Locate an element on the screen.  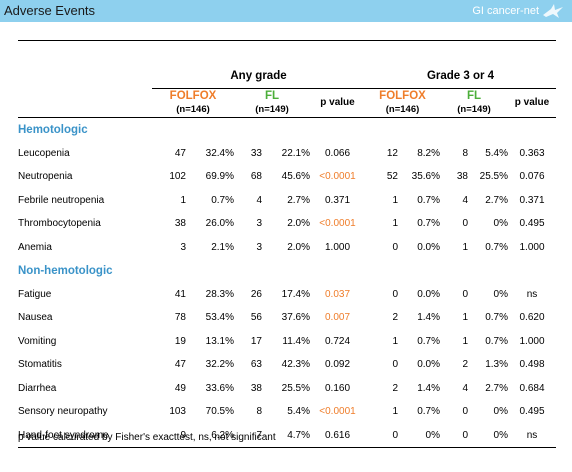
a-fl-pct-cell: 17.4% is located at coordinates (295, 294).